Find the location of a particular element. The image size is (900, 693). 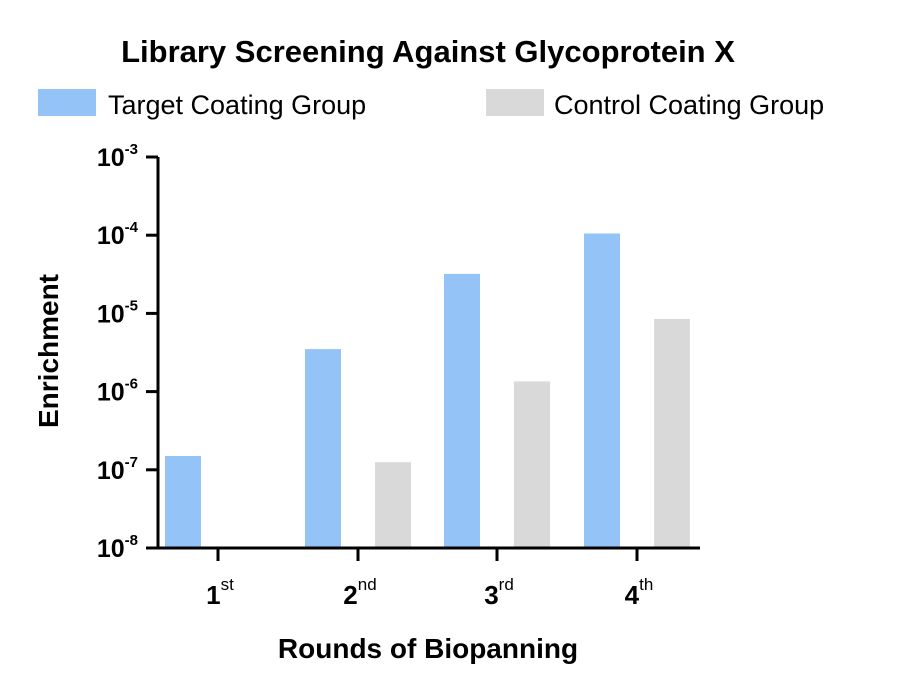

y-tick-label: 10⁻⁸ is located at coordinates (117, 547).